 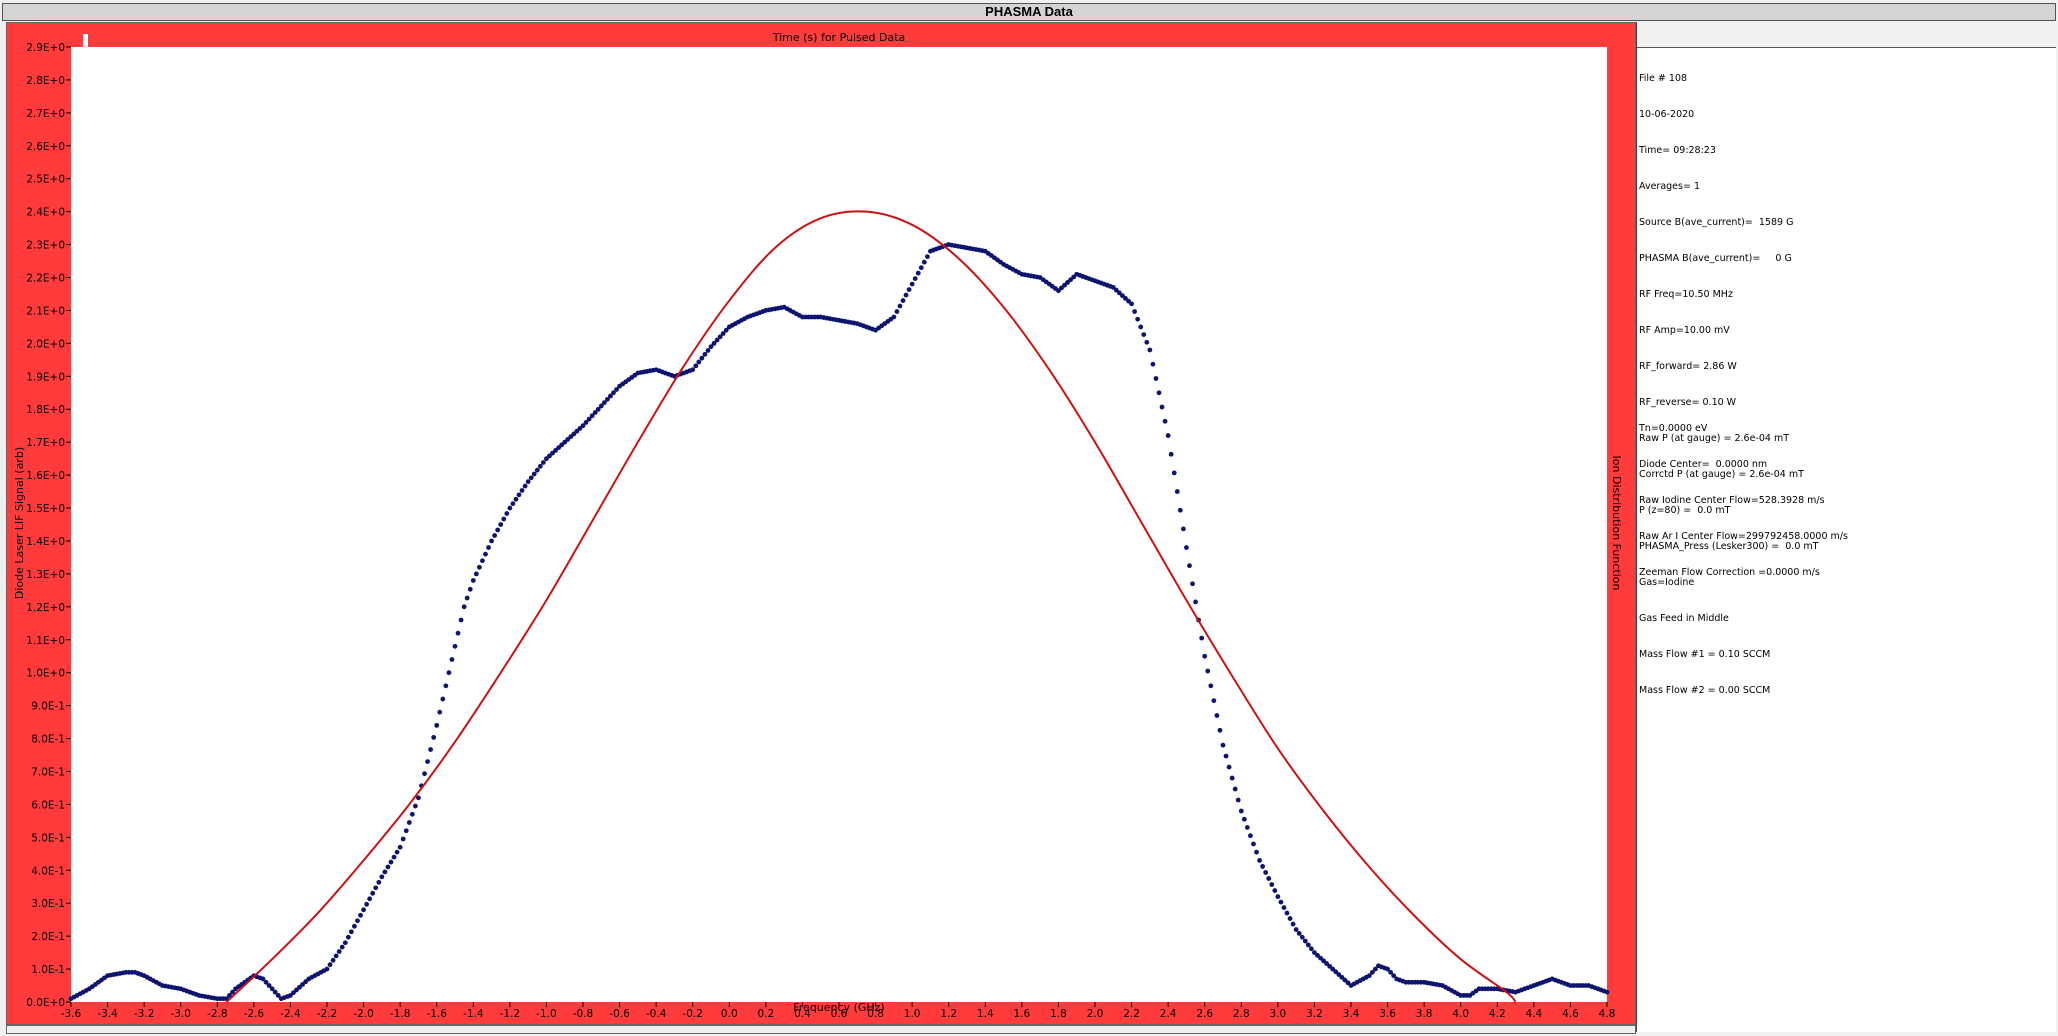 What do you see at coordinates (510, 1014) in the screenshot?
I see `x-tick-label: -1.2` at bounding box center [510, 1014].